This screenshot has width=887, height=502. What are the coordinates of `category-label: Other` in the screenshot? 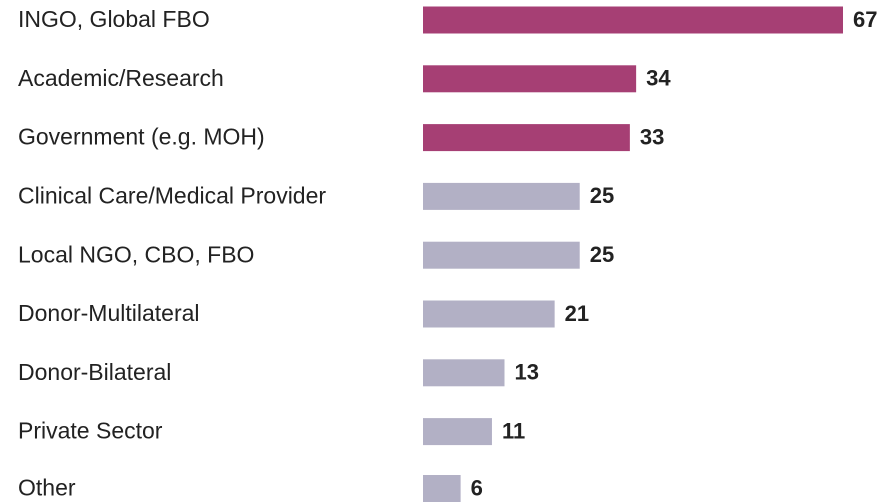 It's located at (47, 488).